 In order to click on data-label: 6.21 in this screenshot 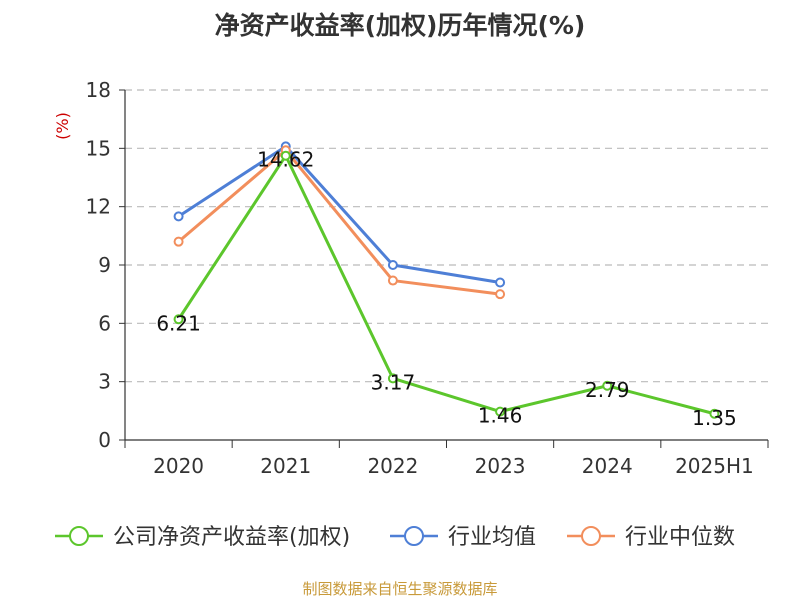, I will do `click(178, 323)`.